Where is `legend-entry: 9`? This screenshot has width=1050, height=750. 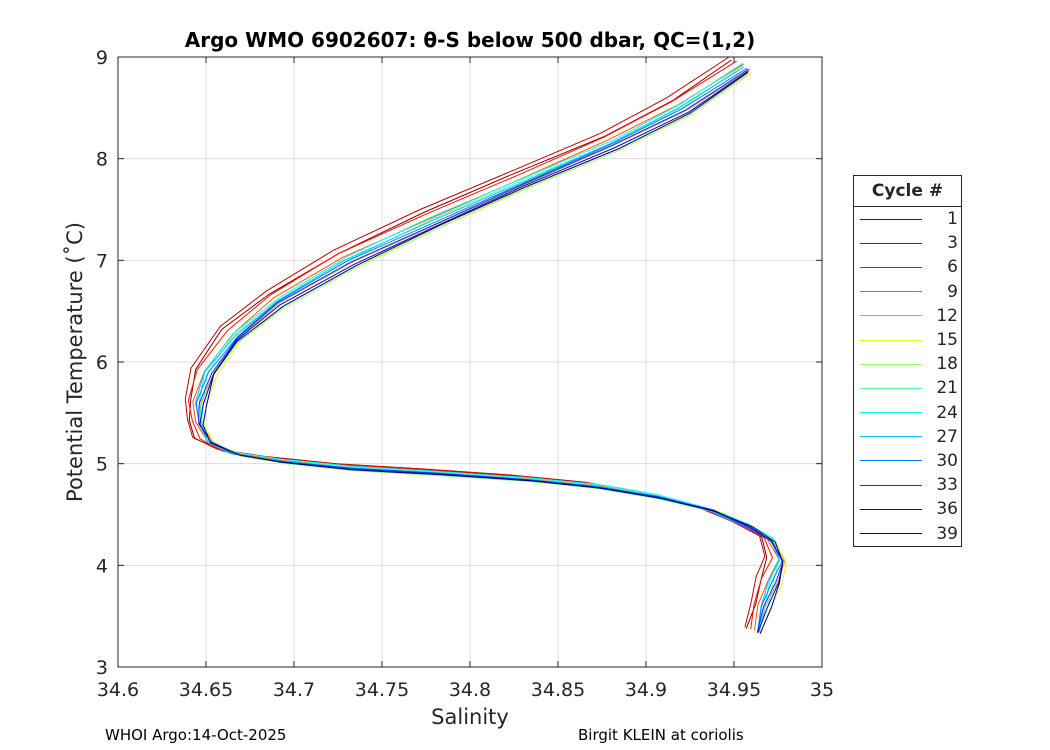
legend-entry: 9 is located at coordinates (907, 292).